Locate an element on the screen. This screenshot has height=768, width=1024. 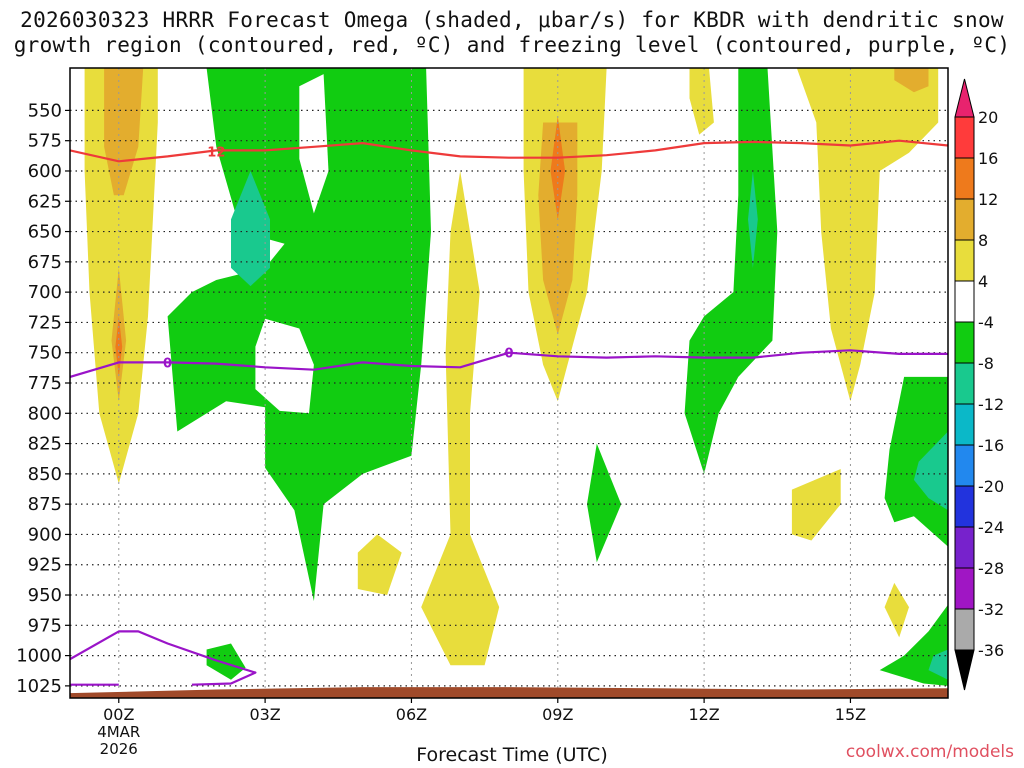
colorbar-label--24: -24 is located at coordinates (991, 527).